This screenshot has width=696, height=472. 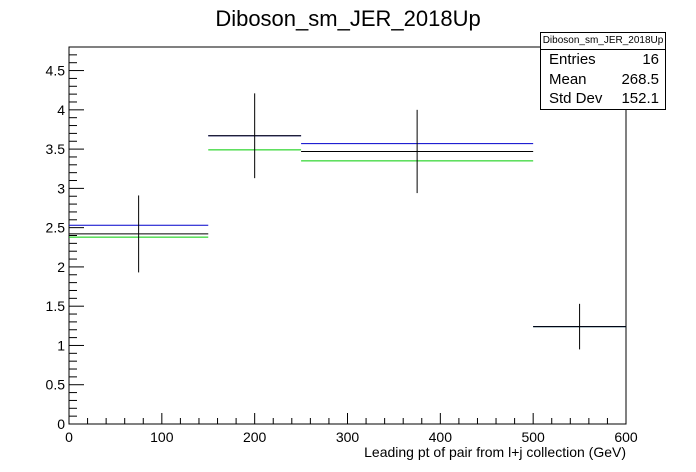 What do you see at coordinates (626, 437) in the screenshot?
I see `x-tick-label: 600` at bounding box center [626, 437].